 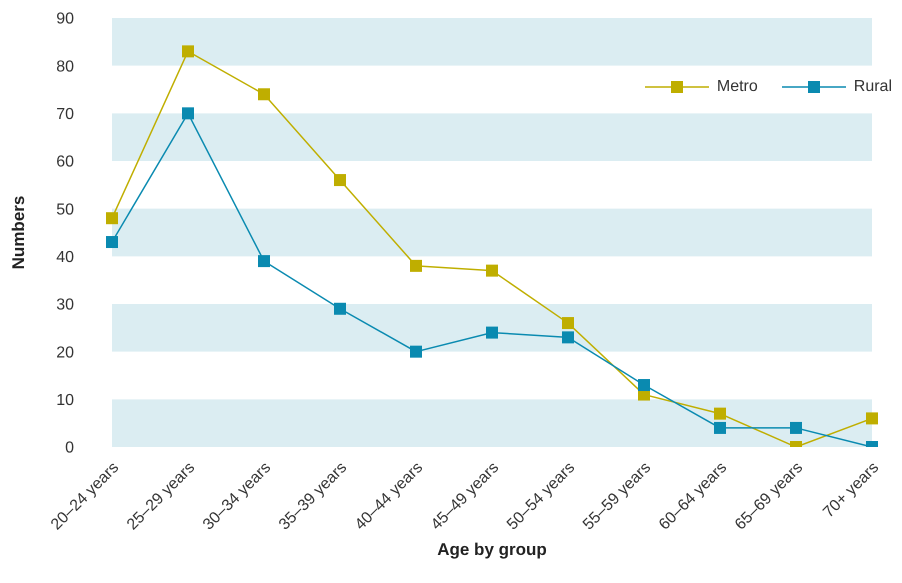 What do you see at coordinates (737, 87) in the screenshot?
I see `legend-label: Metro` at bounding box center [737, 87].